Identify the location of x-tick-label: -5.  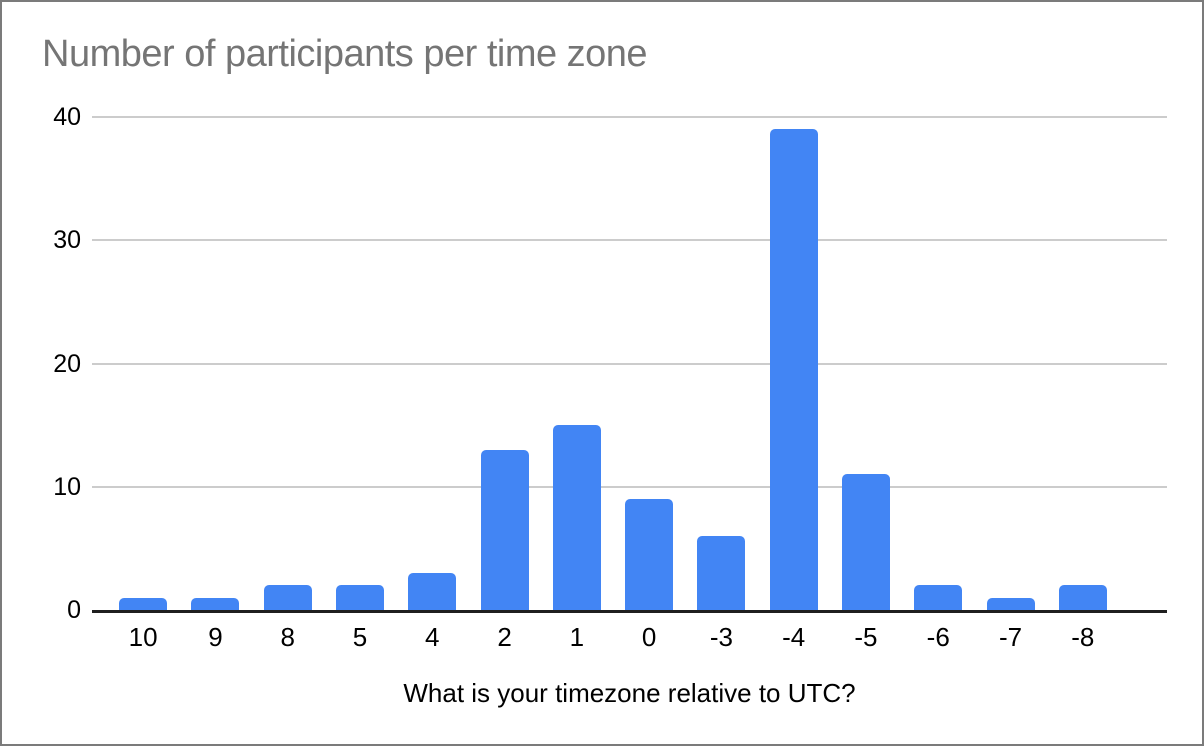
(866, 637).